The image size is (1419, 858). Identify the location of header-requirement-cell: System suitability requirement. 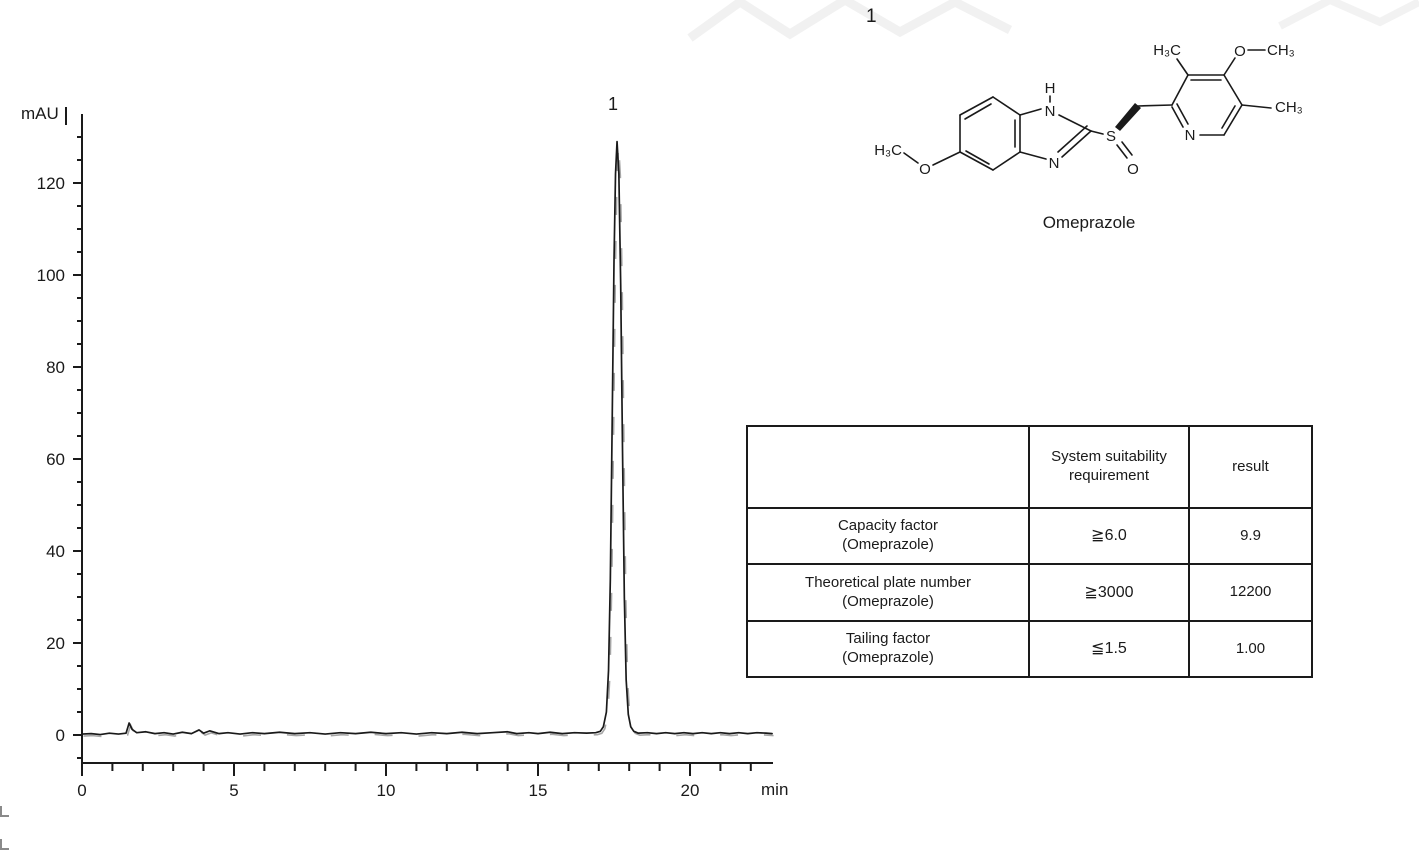
(1109, 467).